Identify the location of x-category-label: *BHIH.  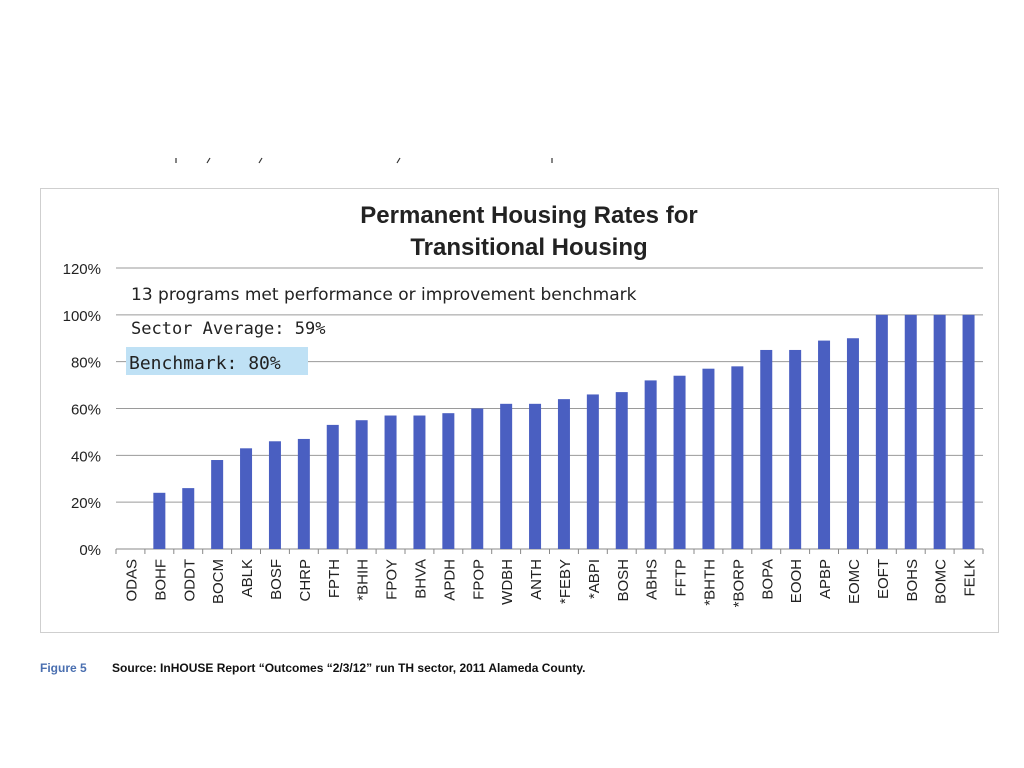
(363, 580).